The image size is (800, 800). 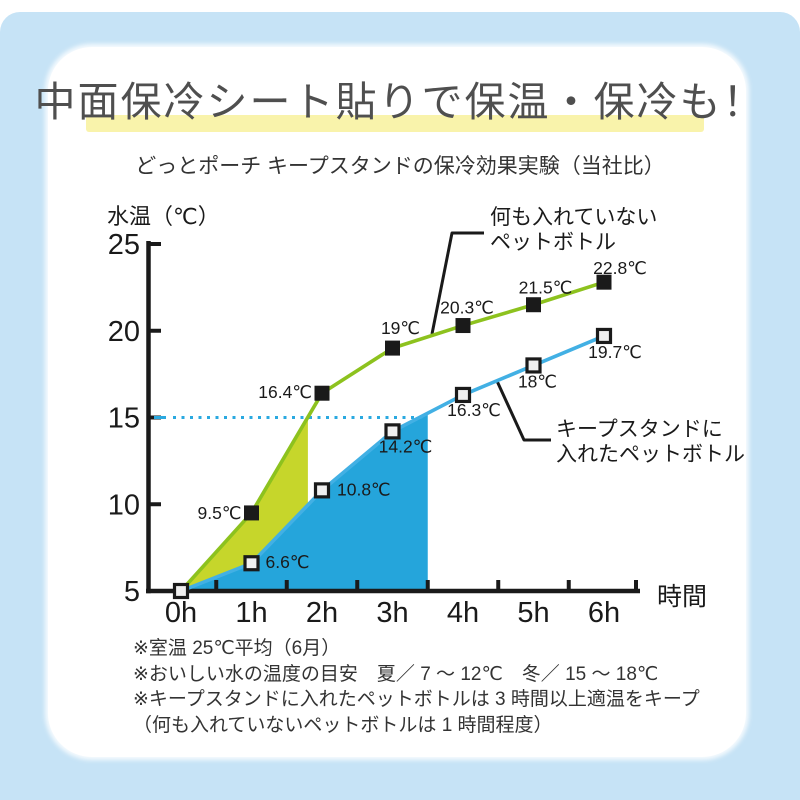 I want to click on value-label: 9.5℃, so click(x=220, y=513).